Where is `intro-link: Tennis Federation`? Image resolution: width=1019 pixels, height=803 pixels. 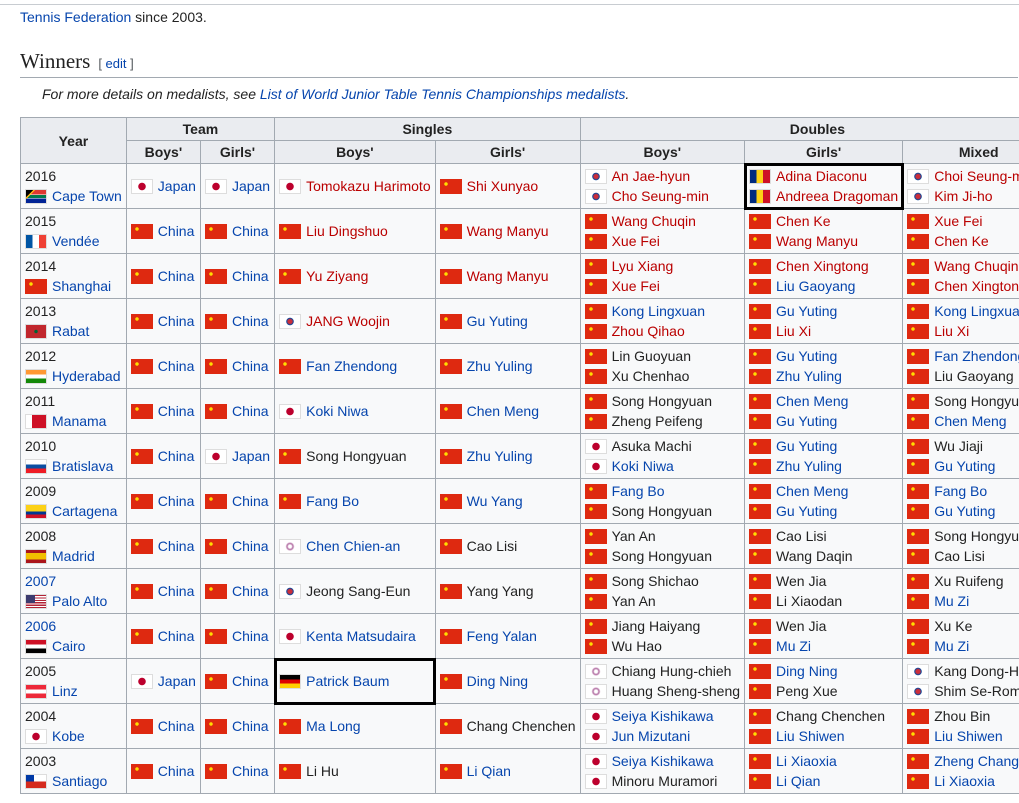 intro-link: Tennis Federation is located at coordinates (76, 17).